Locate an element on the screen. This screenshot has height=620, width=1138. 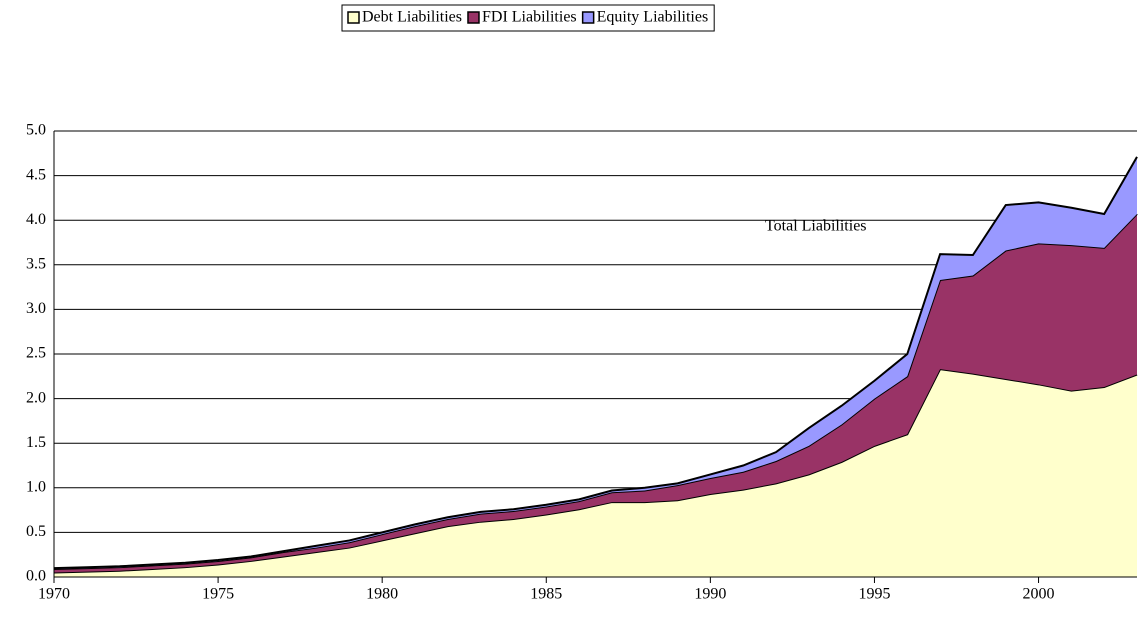
x-tick-label: 1980 is located at coordinates (382, 594).